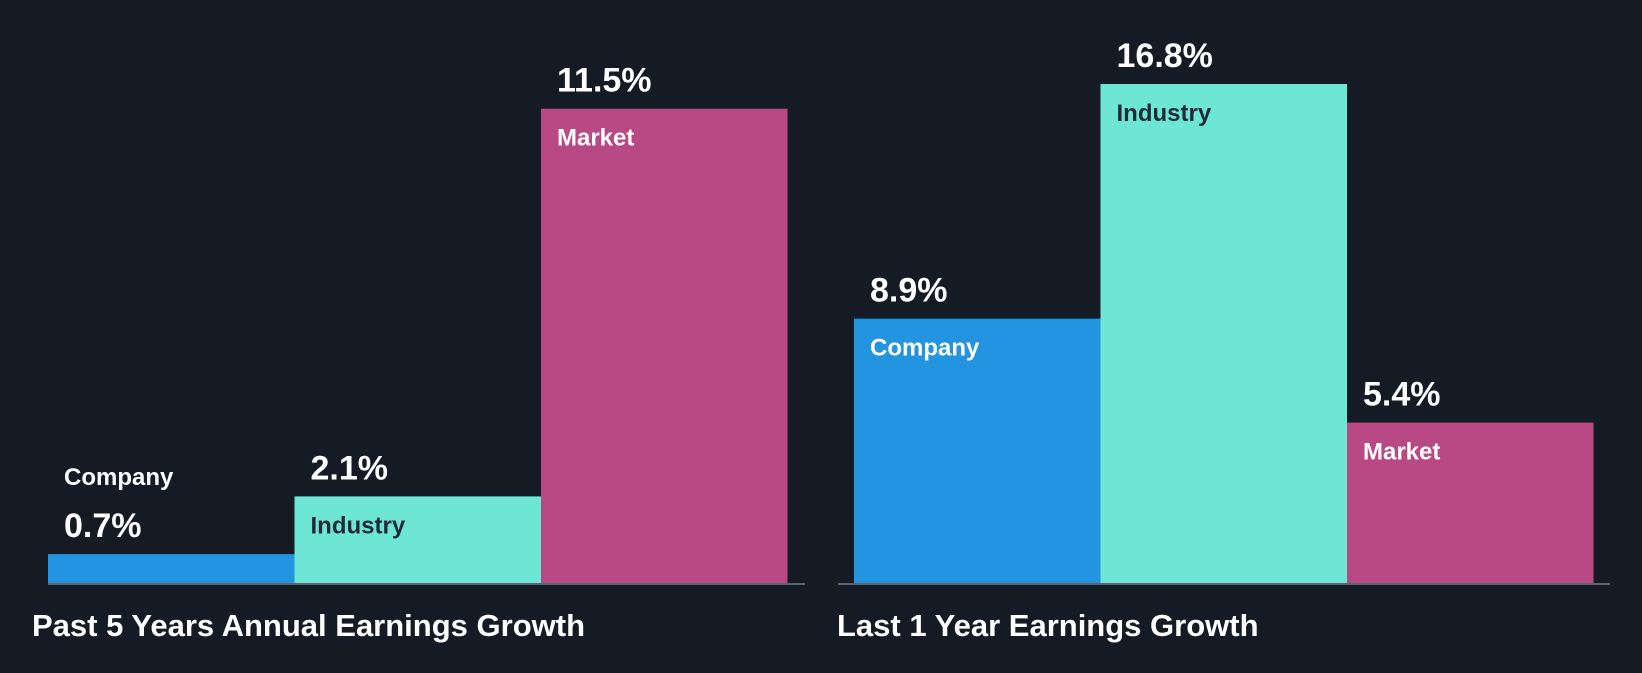 This screenshot has width=1642, height=673. I want to click on value-label-company: 8.9%, so click(909, 291).